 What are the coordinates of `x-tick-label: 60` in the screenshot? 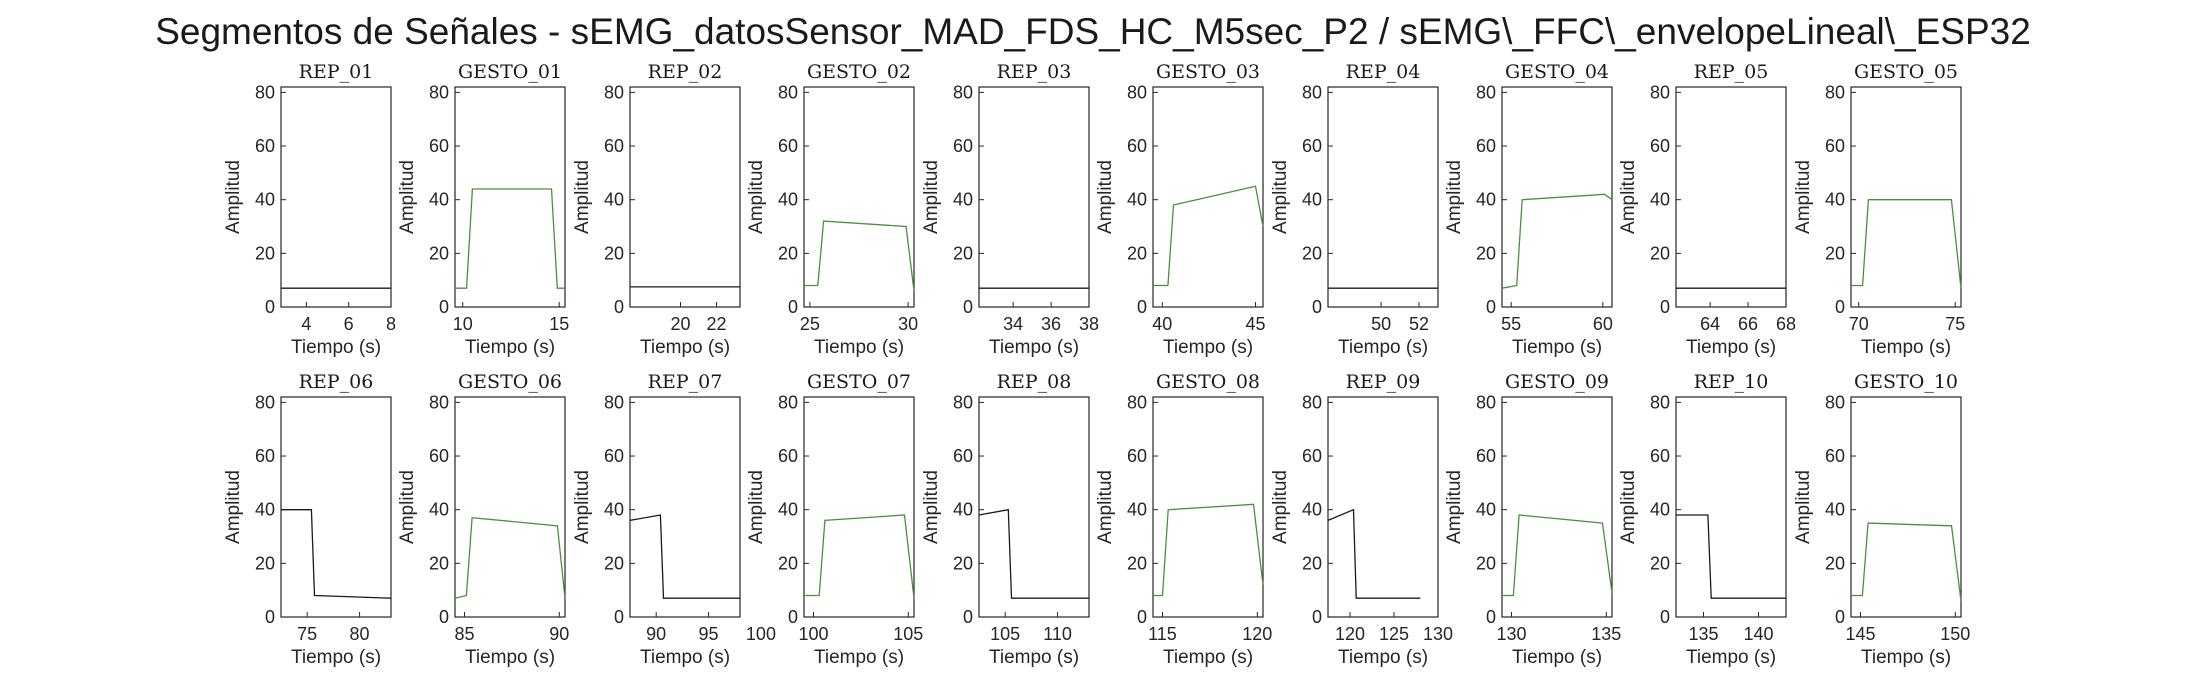 It's located at (1603, 324).